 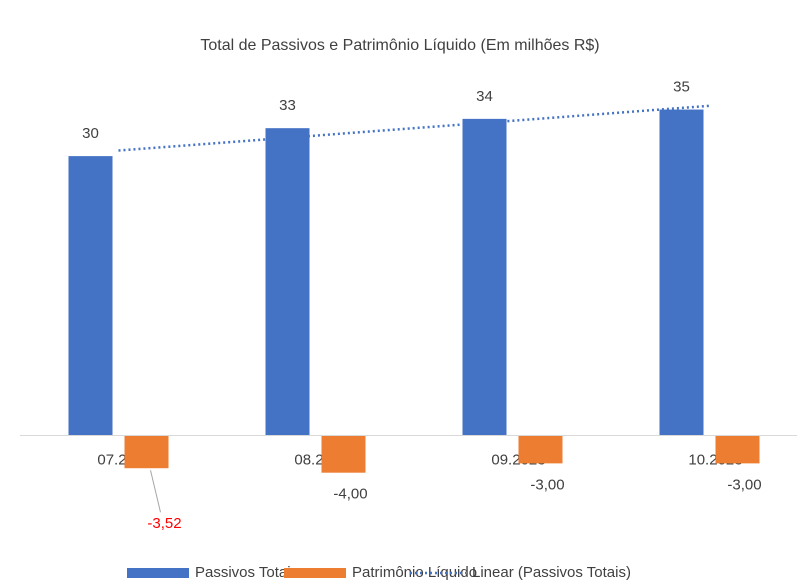 I want to click on data-label: 35, so click(x=681, y=87).